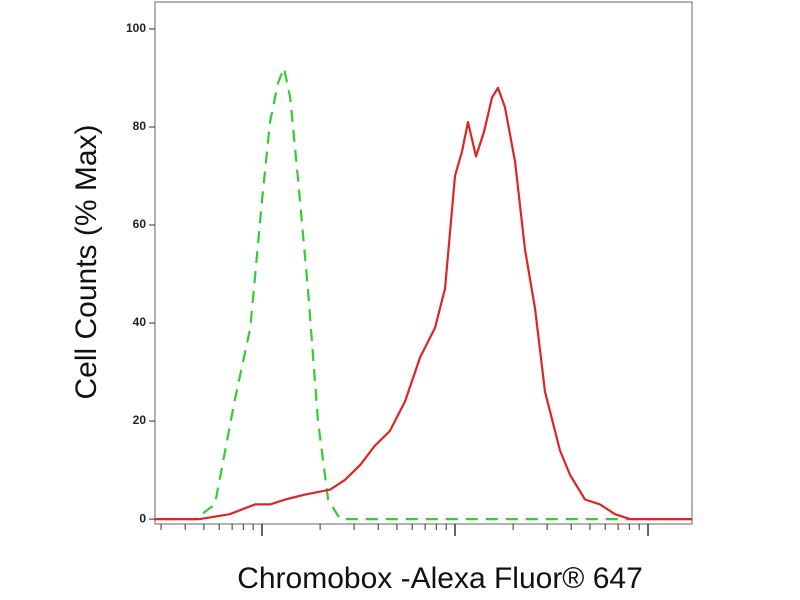  I want to click on y-tick-label: 20, so click(140, 420).